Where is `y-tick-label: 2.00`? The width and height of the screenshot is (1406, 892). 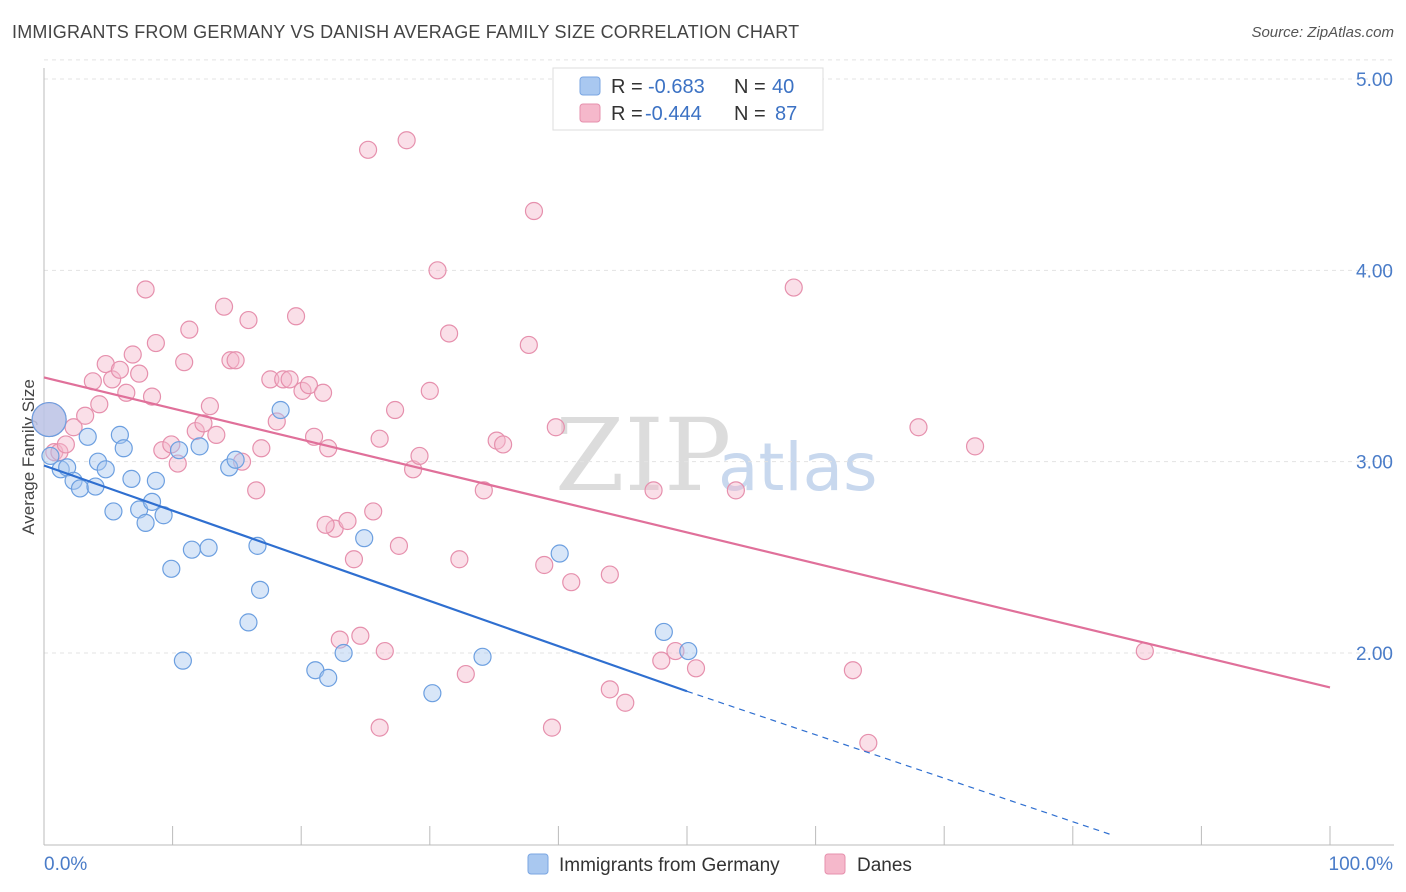
y-tick-label: 2.00 is located at coordinates (1374, 654).